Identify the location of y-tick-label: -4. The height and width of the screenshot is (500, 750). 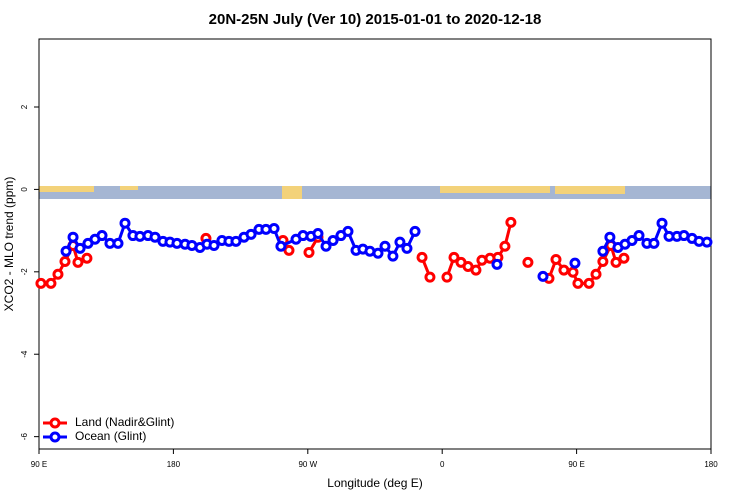
(24, 354).